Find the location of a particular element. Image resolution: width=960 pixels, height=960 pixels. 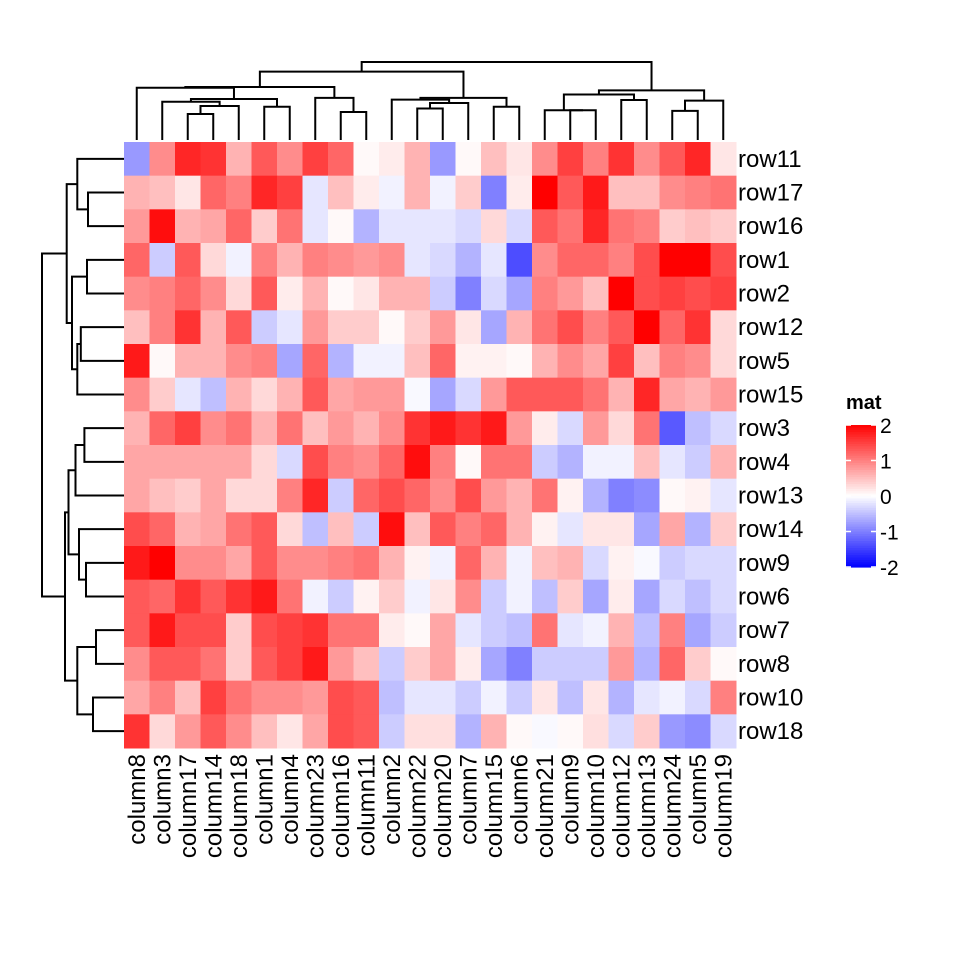

legend-color-bar is located at coordinates (861, 496).